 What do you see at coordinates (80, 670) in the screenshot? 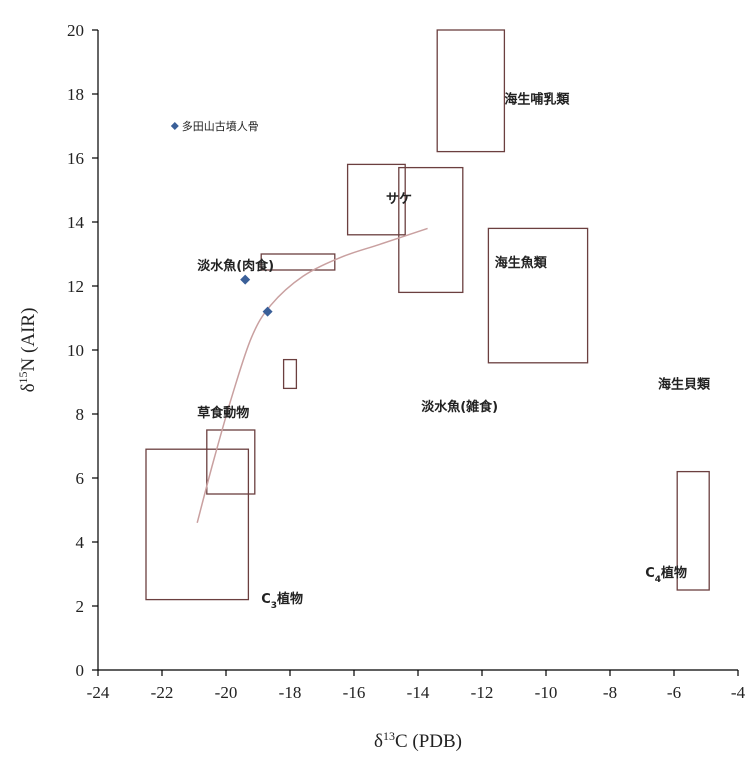
I see `y-tick-label: 0` at bounding box center [80, 670].